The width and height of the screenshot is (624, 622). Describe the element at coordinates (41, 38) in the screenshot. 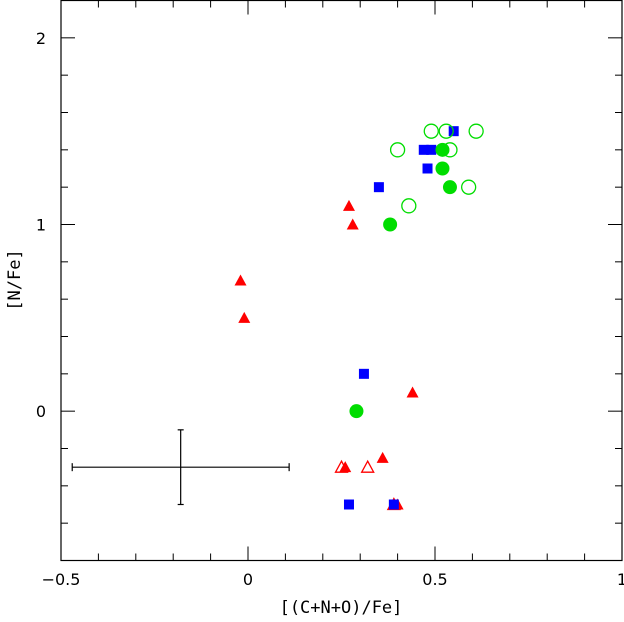

I see `y-tick-label: 2` at that location.